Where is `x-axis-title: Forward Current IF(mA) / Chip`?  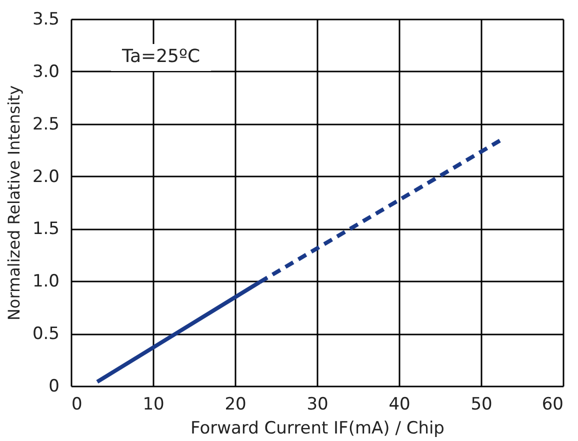 x-axis-title: Forward Current IF(mA) / Chip is located at coordinates (317, 428).